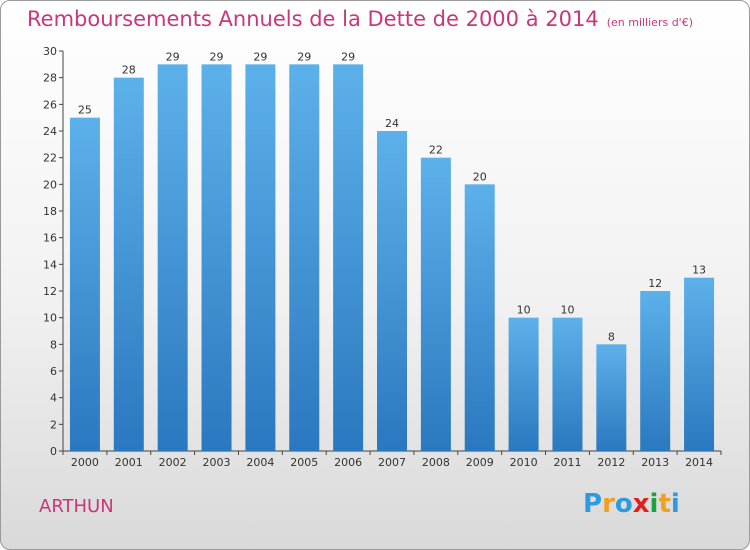 The width and height of the screenshot is (750, 550). I want to click on x-tick-label: 2011, so click(567, 462).